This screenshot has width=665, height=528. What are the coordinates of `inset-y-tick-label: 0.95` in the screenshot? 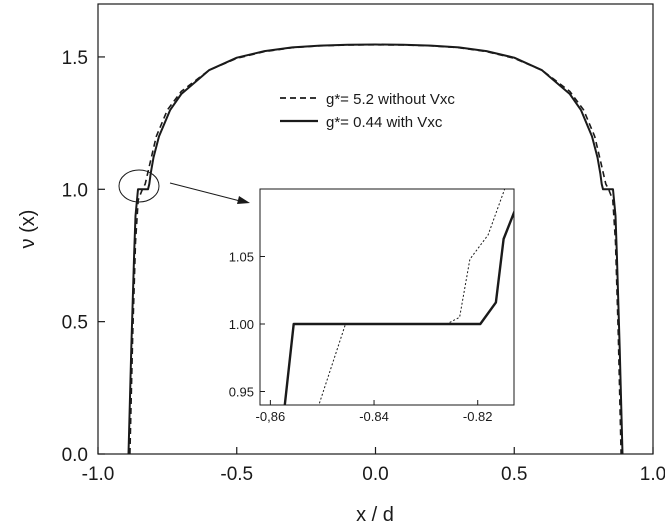 It's located at (241, 392).